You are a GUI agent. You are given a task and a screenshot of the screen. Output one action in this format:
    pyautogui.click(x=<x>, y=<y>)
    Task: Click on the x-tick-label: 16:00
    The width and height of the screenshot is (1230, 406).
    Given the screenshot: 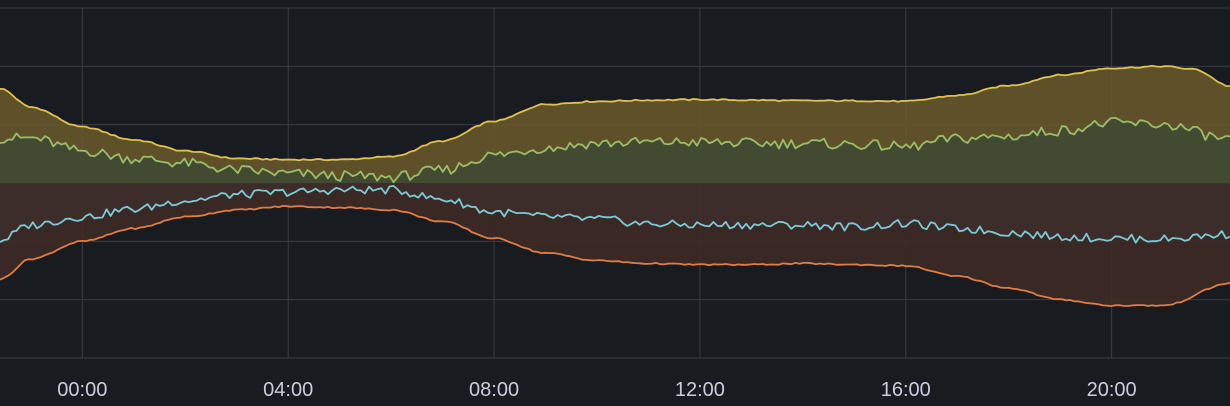 What is the action you would take?
    pyautogui.click(x=906, y=390)
    